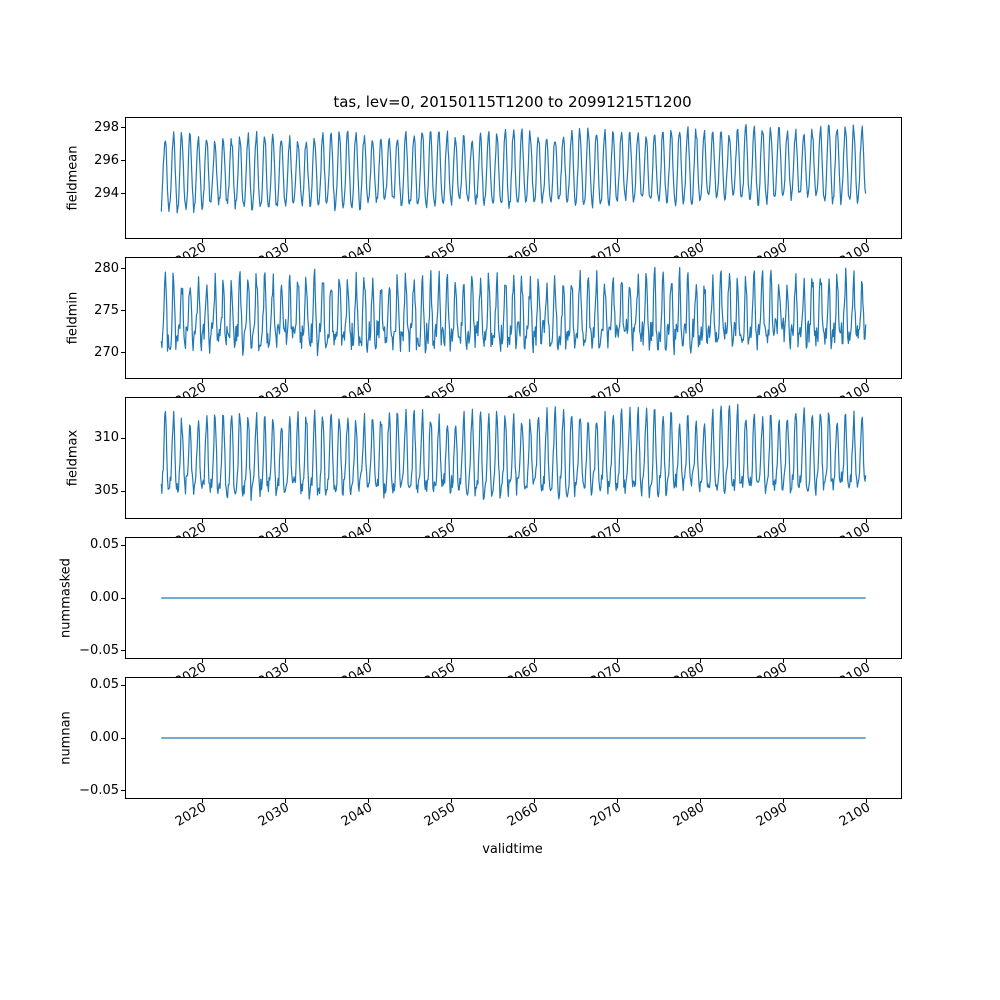 The width and height of the screenshot is (1000, 1000). Describe the element at coordinates (513, 598) in the screenshot. I see `plot-area-nummasked` at that location.